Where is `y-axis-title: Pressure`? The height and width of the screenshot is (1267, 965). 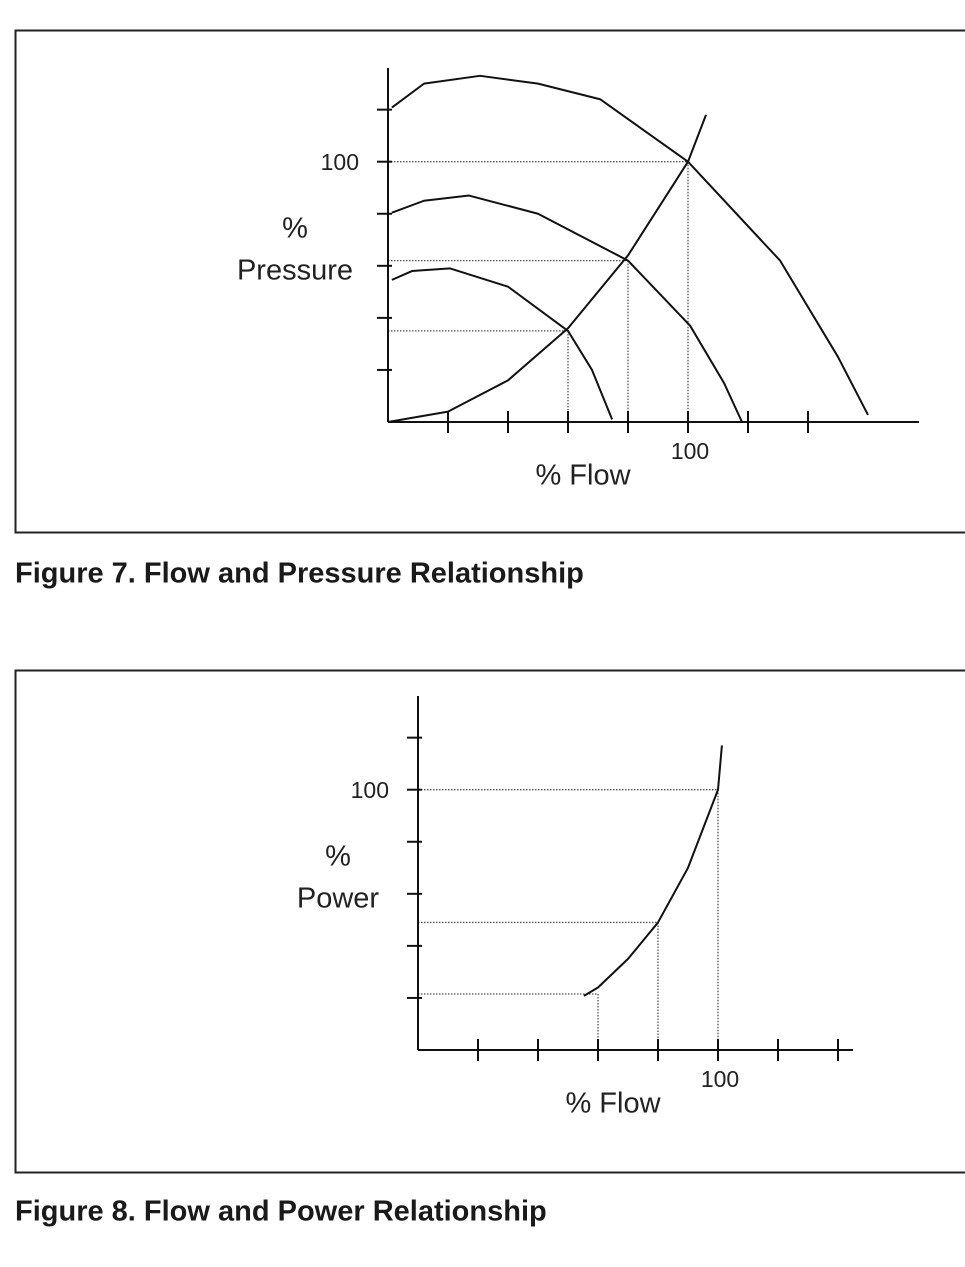 y-axis-title: Pressure is located at coordinates (295, 271).